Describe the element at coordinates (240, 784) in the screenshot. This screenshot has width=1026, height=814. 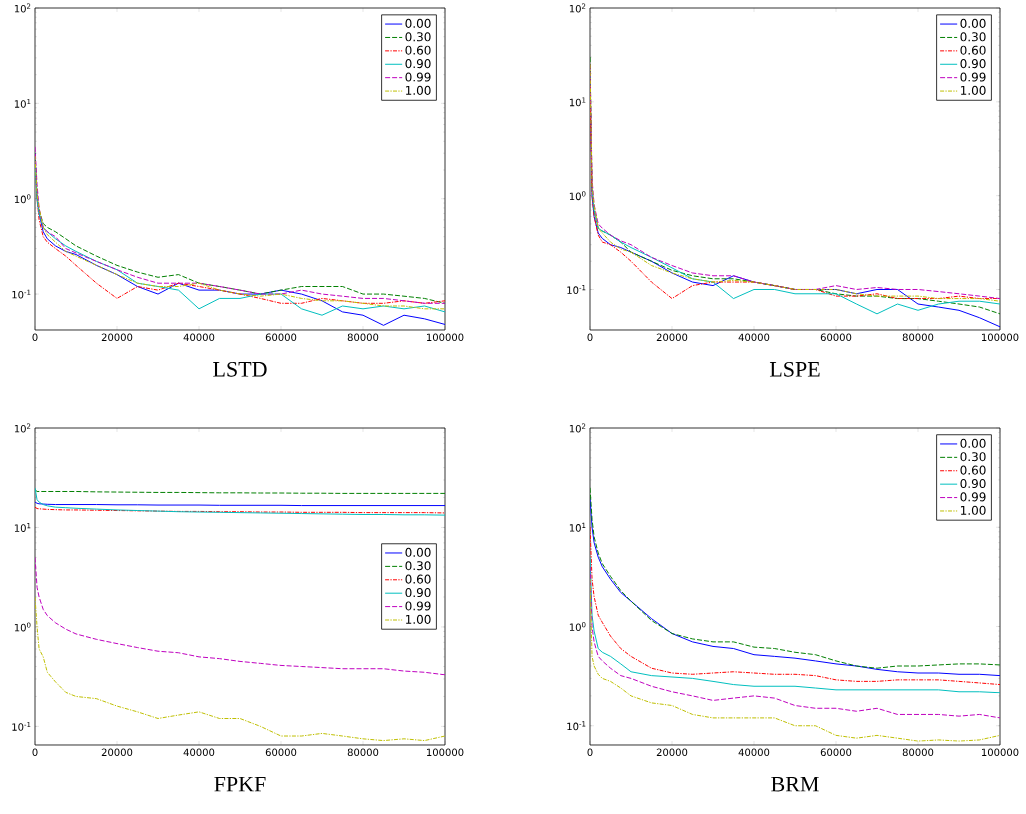
I see `x-axis-title: FPKF` at that location.